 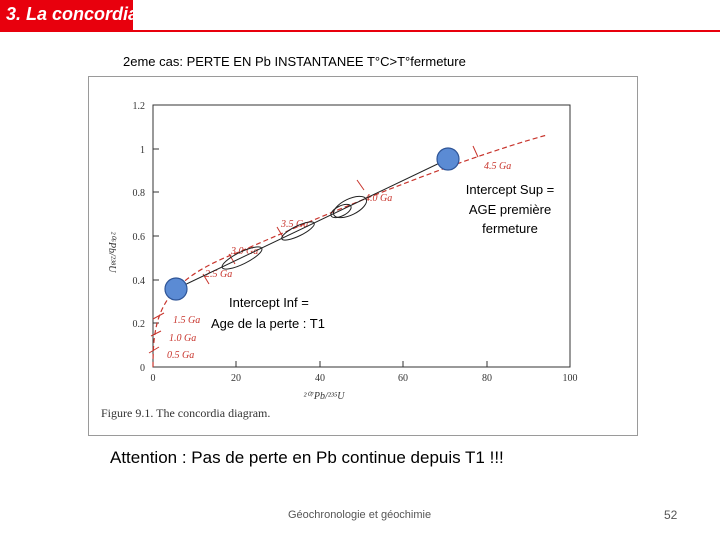 I want to click on age-label: 3.5 Ga, so click(x=294, y=224).